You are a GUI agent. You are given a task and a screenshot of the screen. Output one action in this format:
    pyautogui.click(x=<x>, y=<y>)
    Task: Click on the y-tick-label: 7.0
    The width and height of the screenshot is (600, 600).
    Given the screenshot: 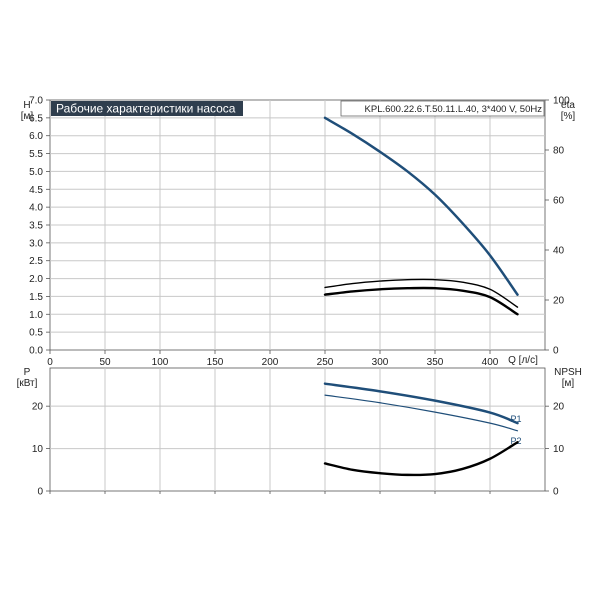 What is the action you would take?
    pyautogui.click(x=36, y=101)
    